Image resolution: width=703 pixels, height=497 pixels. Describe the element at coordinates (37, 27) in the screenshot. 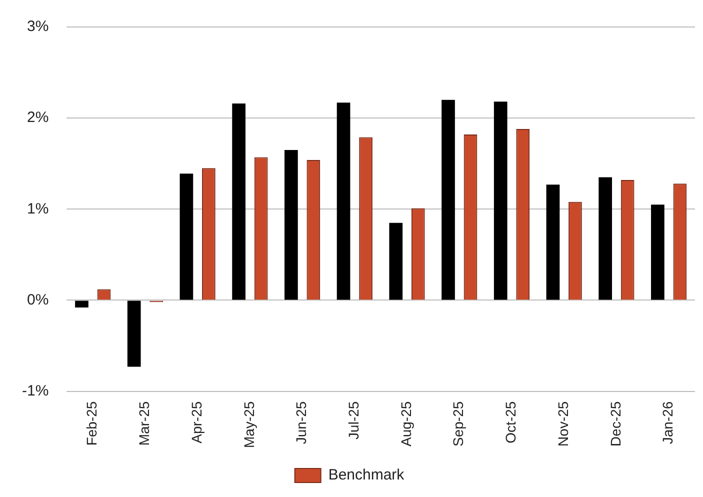

I see `y-tick-label: 3%` at that location.